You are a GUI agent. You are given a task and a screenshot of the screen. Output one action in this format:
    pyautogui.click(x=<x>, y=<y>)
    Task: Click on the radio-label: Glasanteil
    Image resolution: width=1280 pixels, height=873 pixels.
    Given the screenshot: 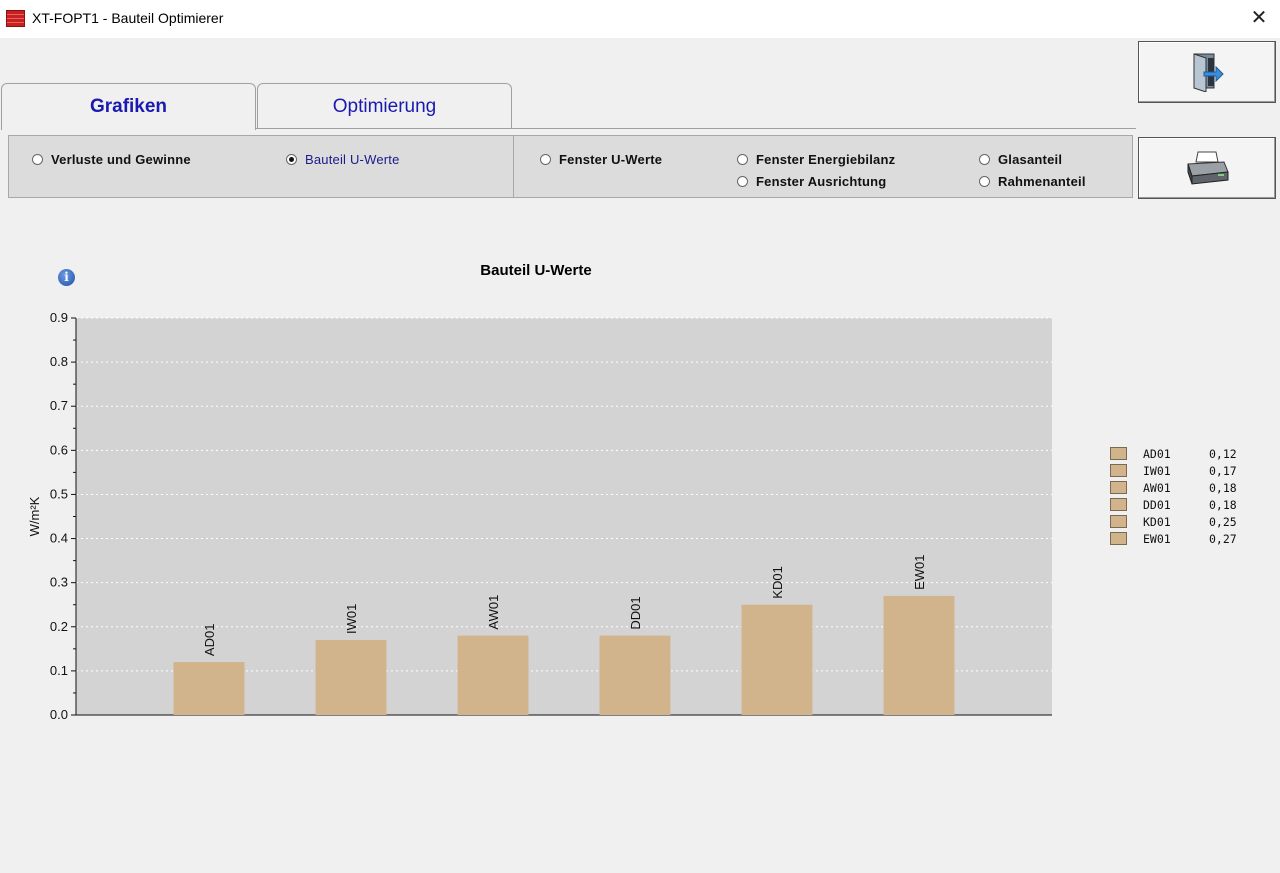 What is the action you would take?
    pyautogui.click(x=1030, y=159)
    